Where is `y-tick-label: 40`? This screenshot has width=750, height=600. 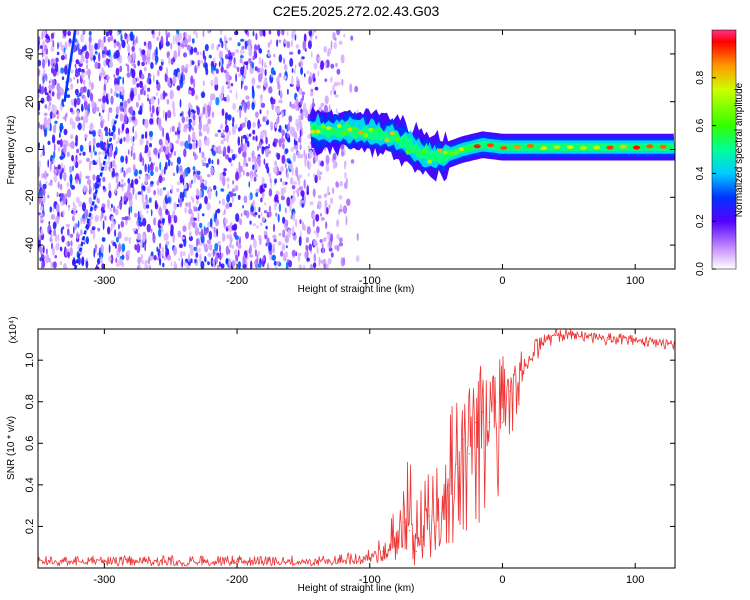 y-tick-label: 40 is located at coordinates (30, 54).